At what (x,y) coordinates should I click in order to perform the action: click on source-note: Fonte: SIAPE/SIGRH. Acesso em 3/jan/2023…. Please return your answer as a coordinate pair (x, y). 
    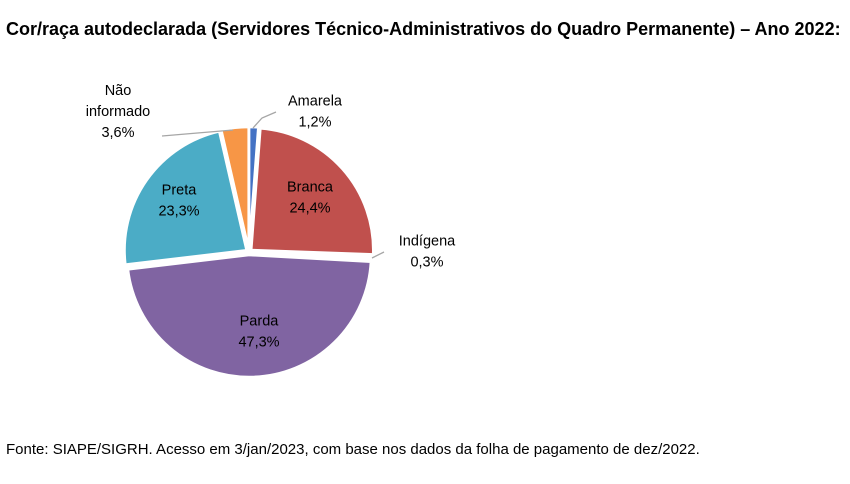
    Looking at the image, I should click on (353, 449).